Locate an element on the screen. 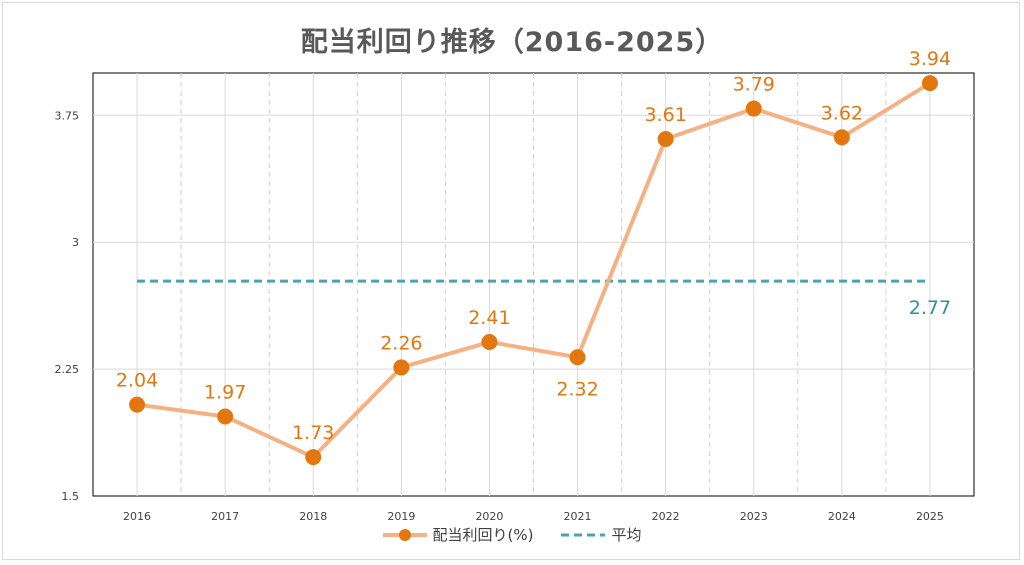 This screenshot has width=1024, height=565. y-tick-label: 1.5 is located at coordinates (71, 496).